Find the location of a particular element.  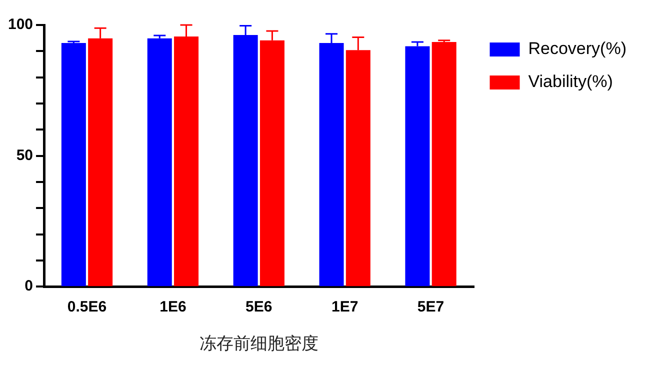

x-tick-label: 1E6 is located at coordinates (173, 307).